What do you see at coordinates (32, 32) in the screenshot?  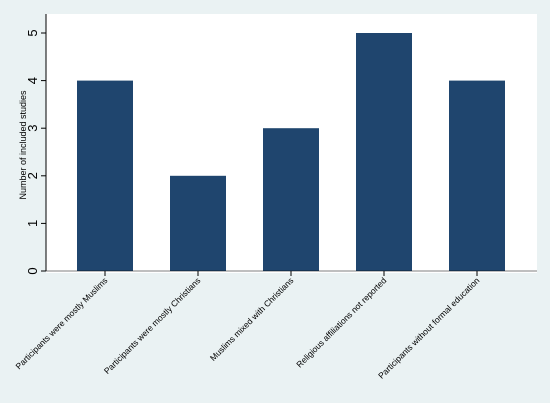 I see `y-tick-label: 5` at bounding box center [32, 32].